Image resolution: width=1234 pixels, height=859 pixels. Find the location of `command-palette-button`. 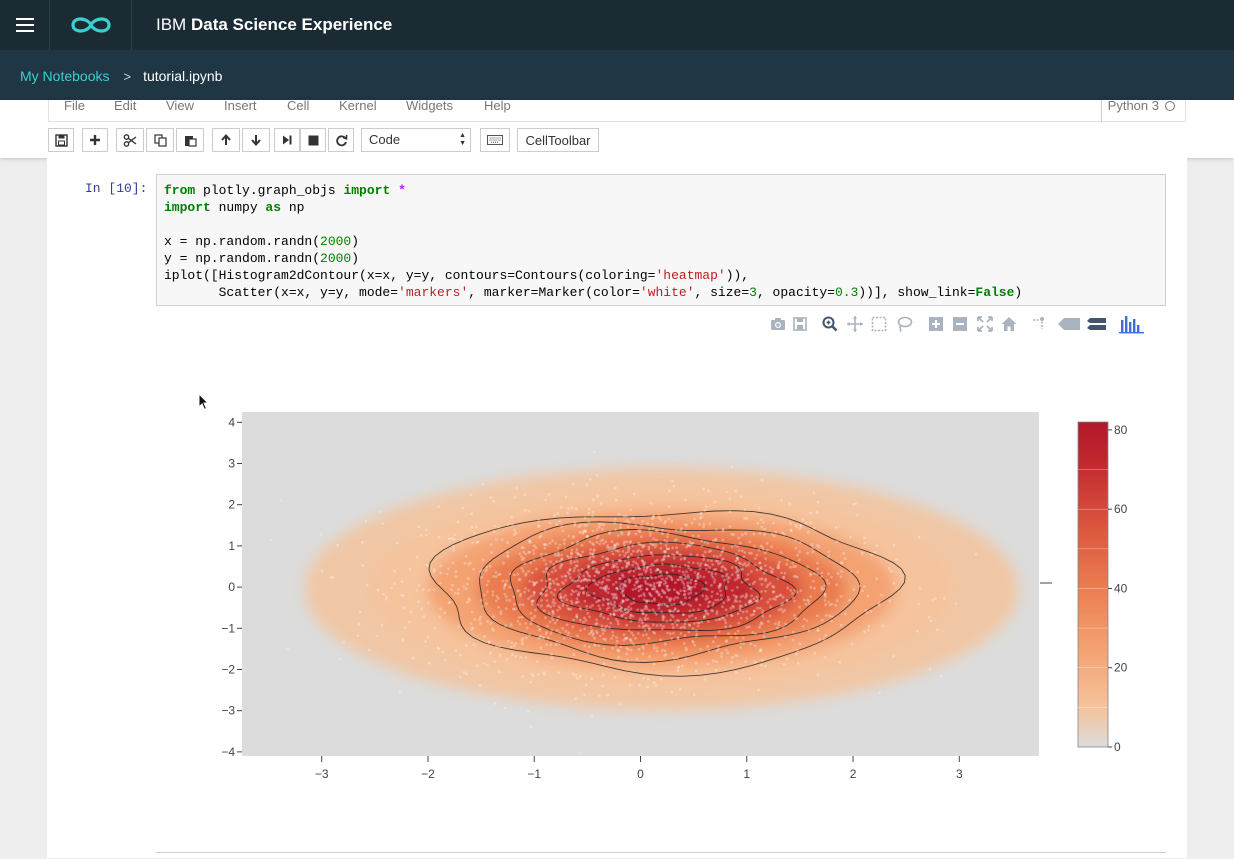

command-palette-button is located at coordinates (495, 140).